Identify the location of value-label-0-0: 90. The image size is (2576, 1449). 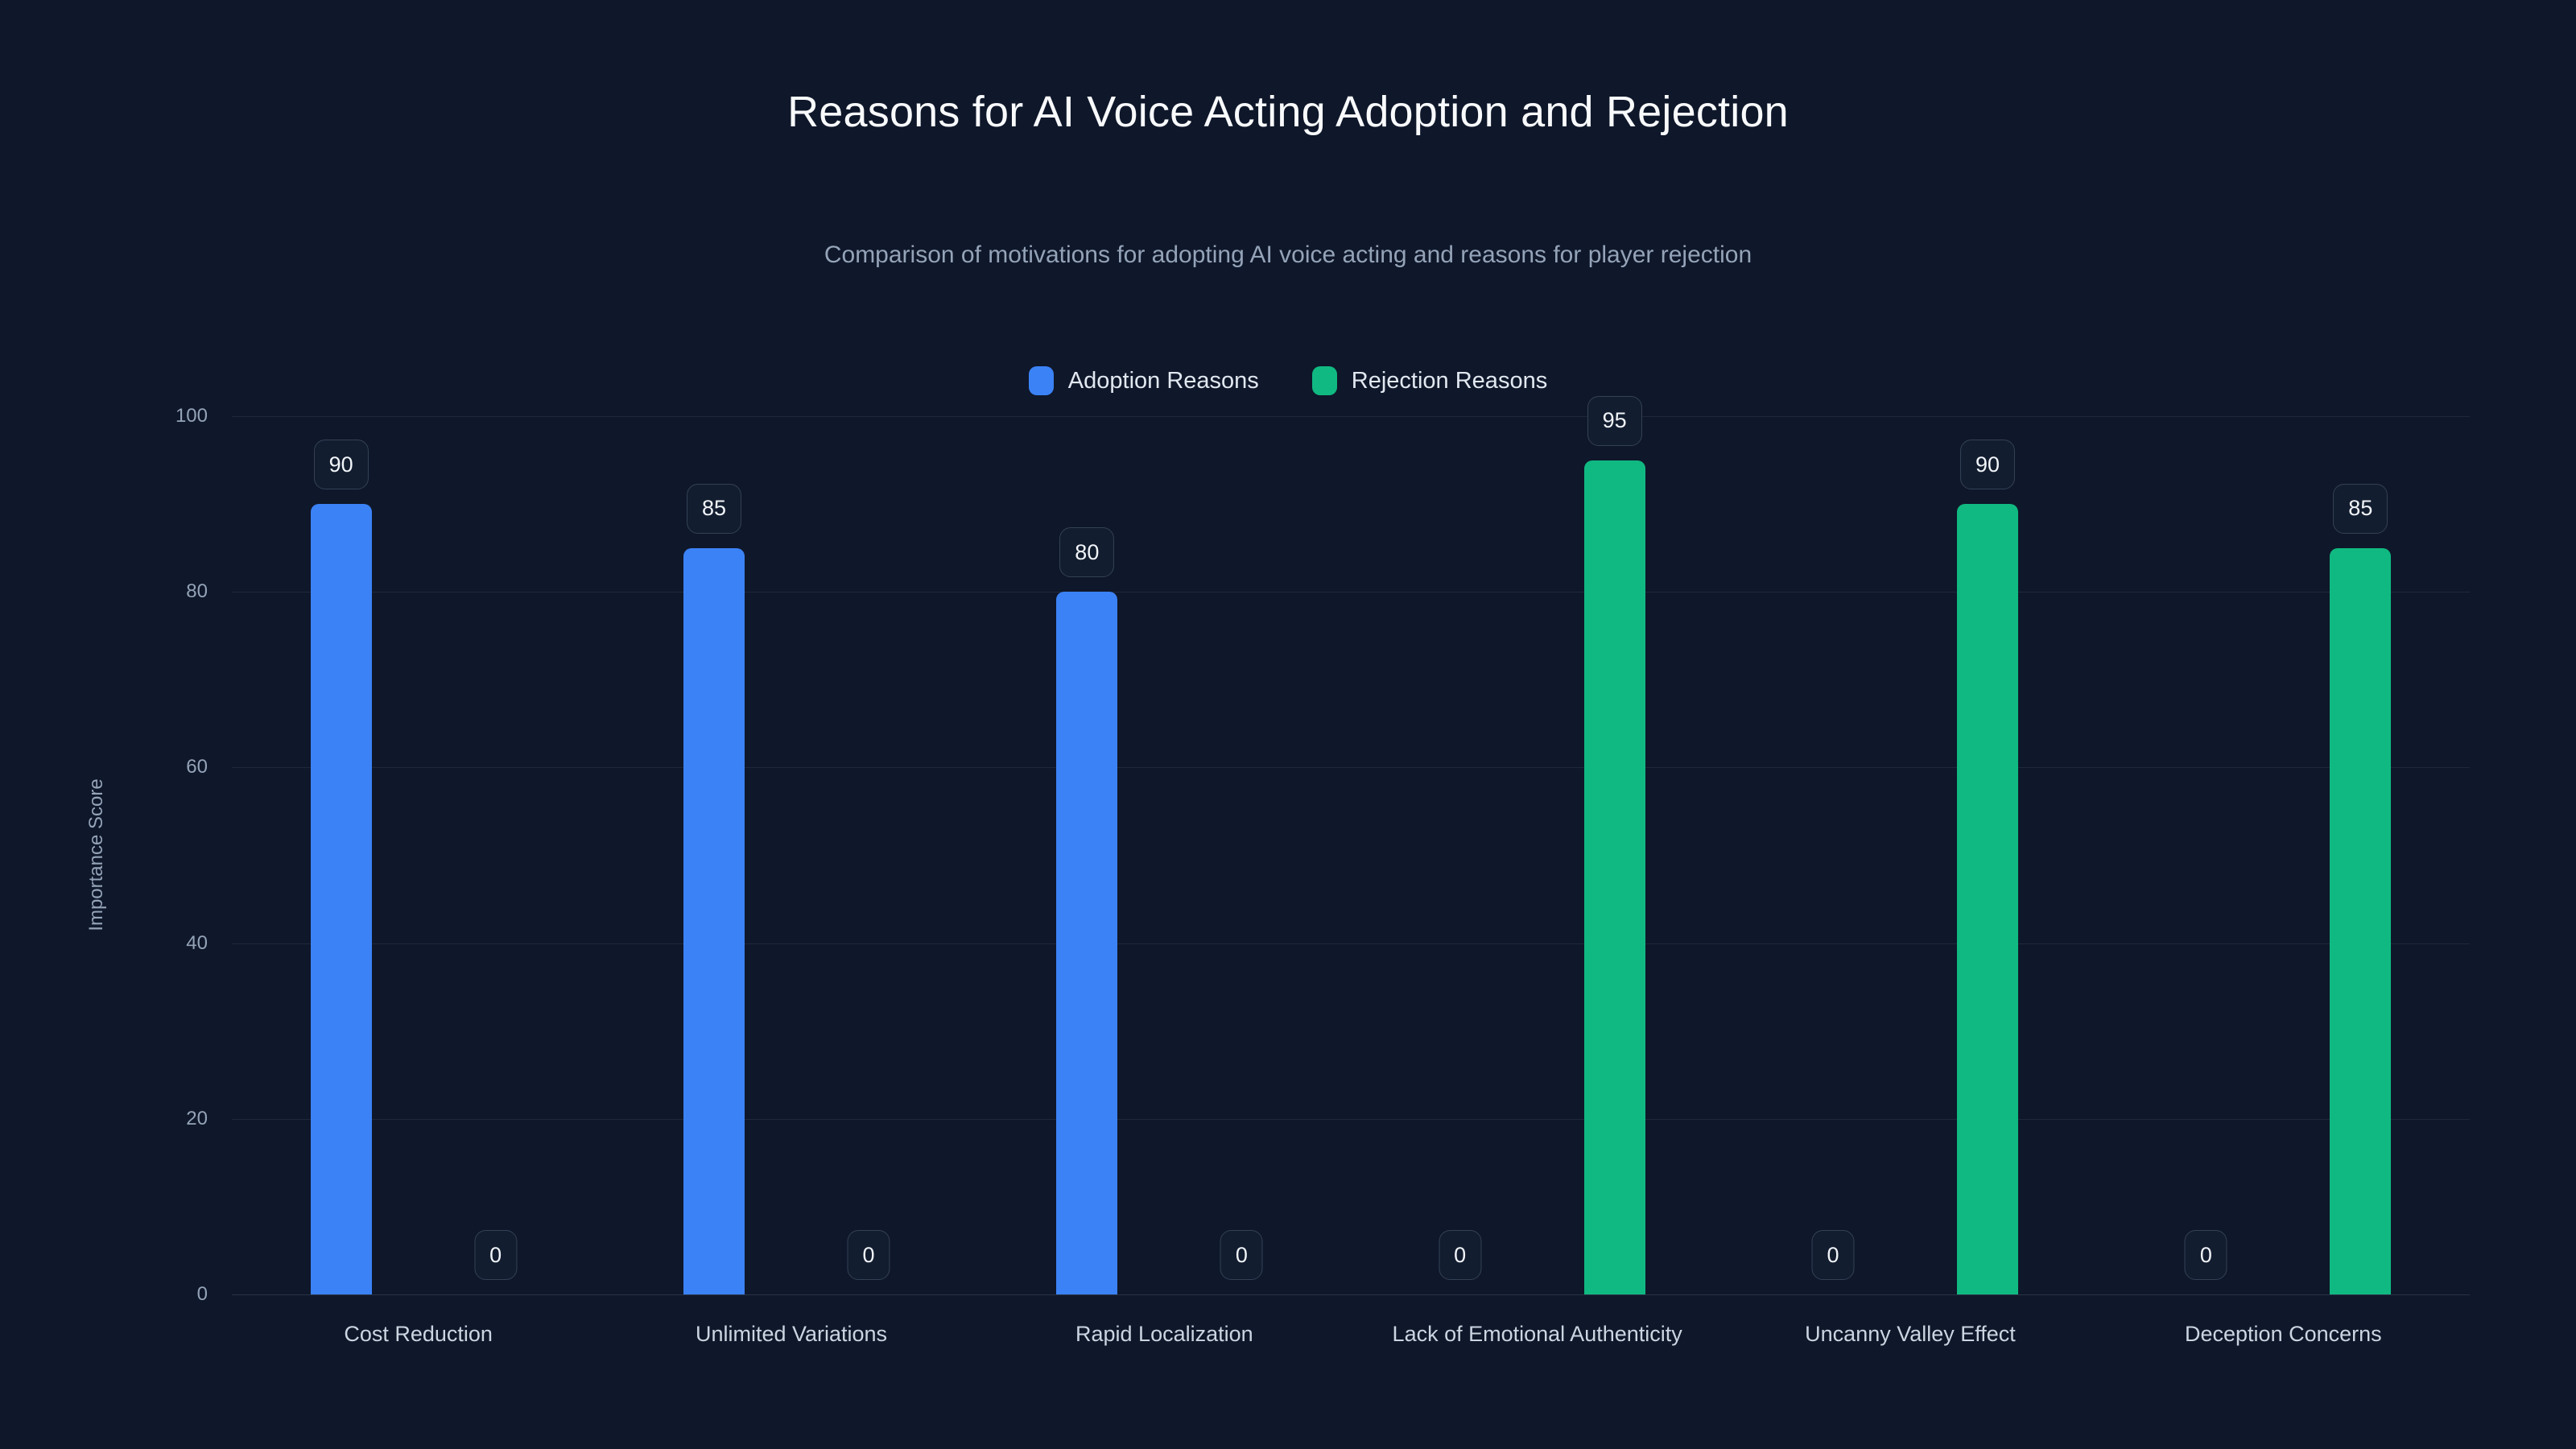
(341, 465).